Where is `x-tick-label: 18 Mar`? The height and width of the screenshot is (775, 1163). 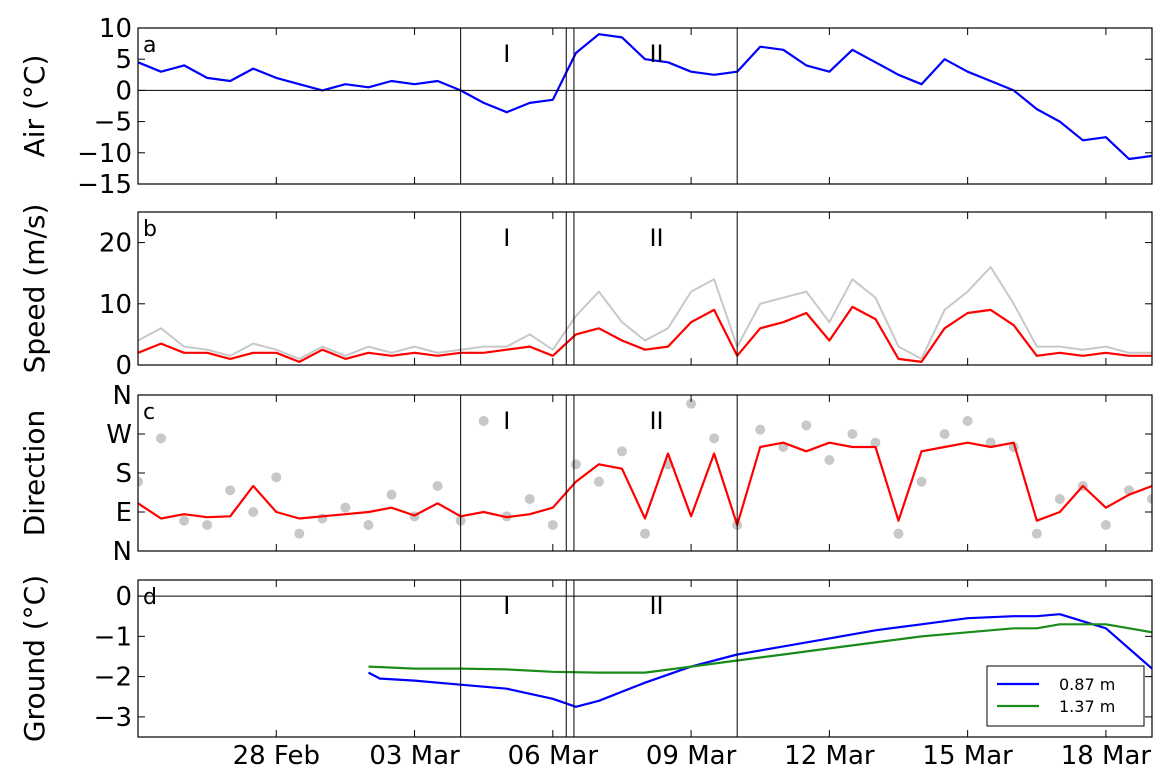 x-tick-label: 18 Mar is located at coordinates (1106, 756).